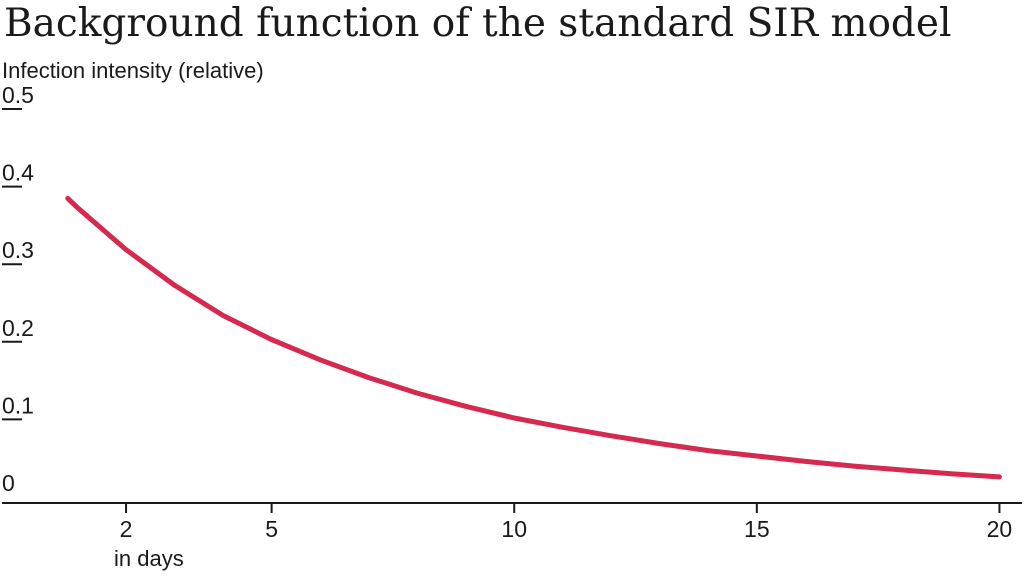  What do you see at coordinates (18, 289) in the screenshot?
I see `y-axis-ticks: 0 0.1 0.2 0.3 0.4 0.5` at bounding box center [18, 289].